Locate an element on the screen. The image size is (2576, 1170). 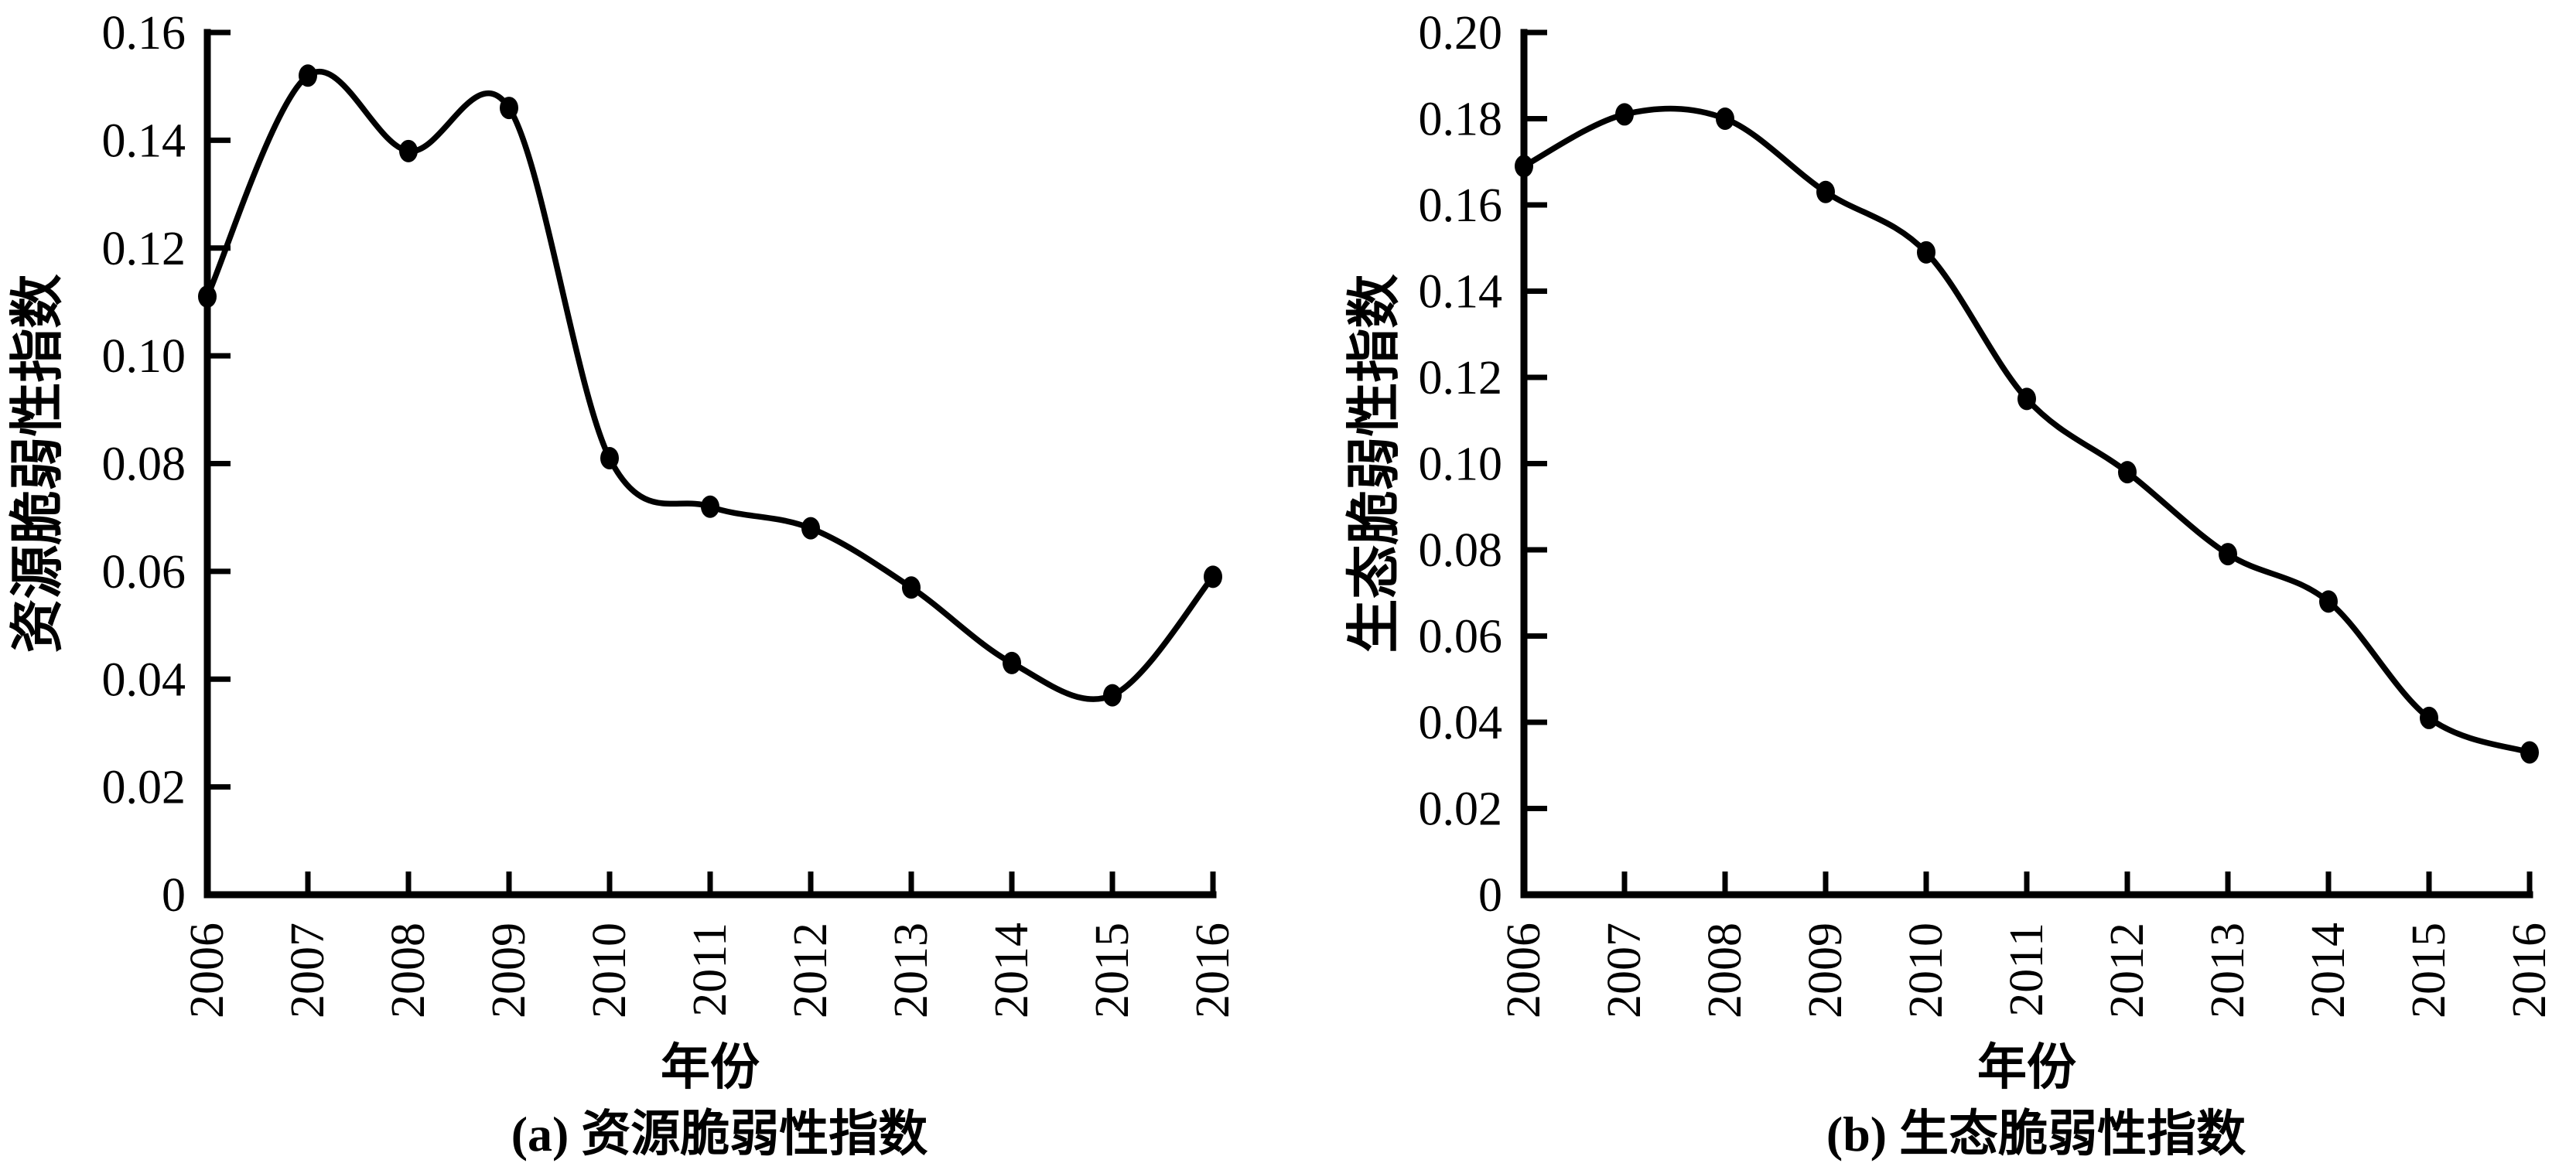
y-axis-title: 生态脆弱性指数 is located at coordinates (1374, 464).